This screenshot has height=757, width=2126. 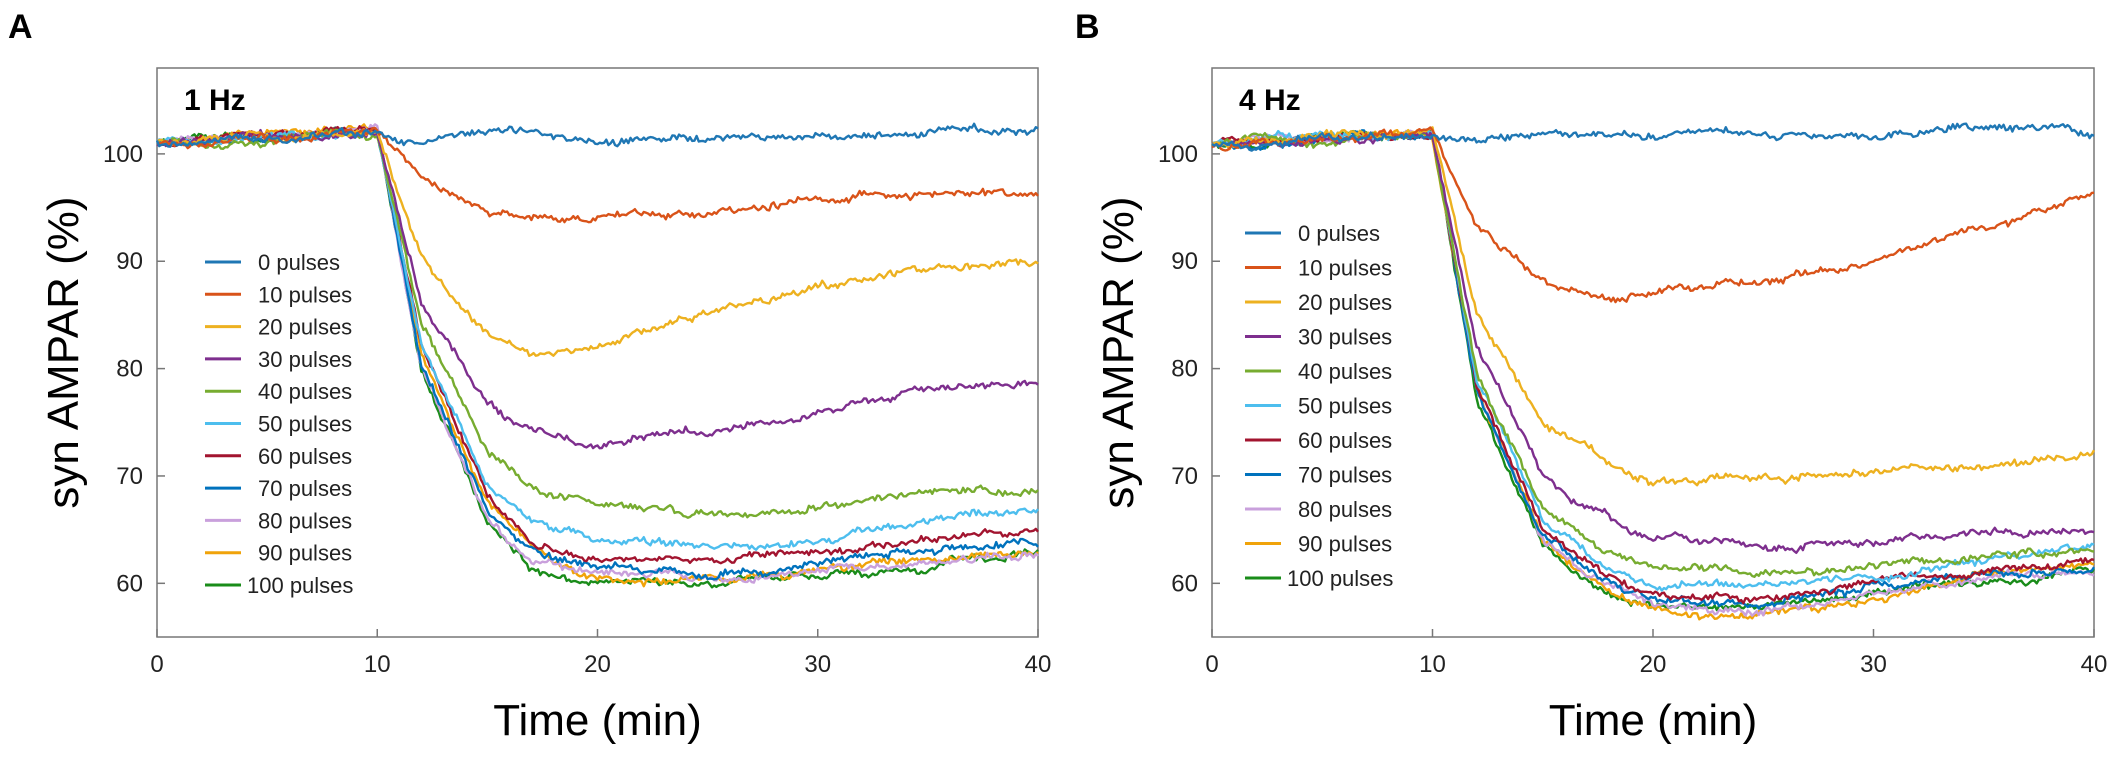 I want to click on series-line-20-pulses, so click(x=597, y=242).